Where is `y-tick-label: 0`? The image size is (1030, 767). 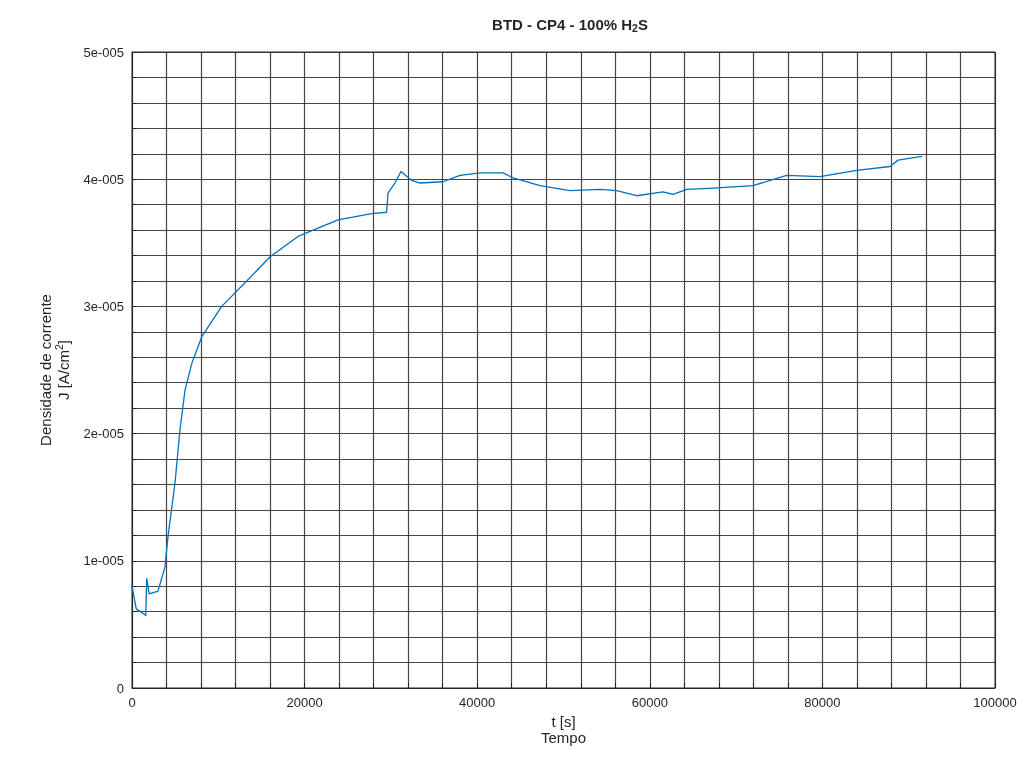 y-tick-label: 0 is located at coordinates (120, 688).